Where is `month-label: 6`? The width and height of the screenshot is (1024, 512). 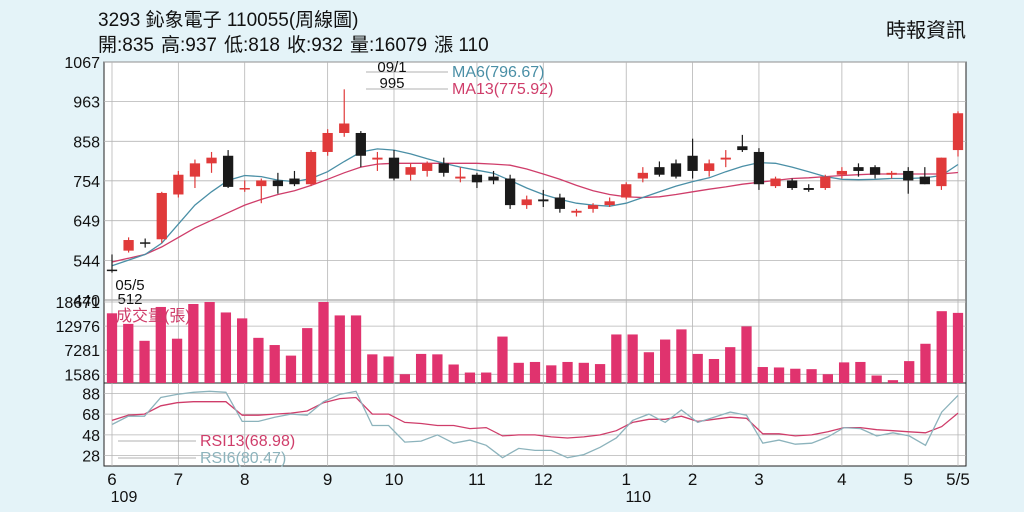 month-label: 6 is located at coordinates (111, 479).